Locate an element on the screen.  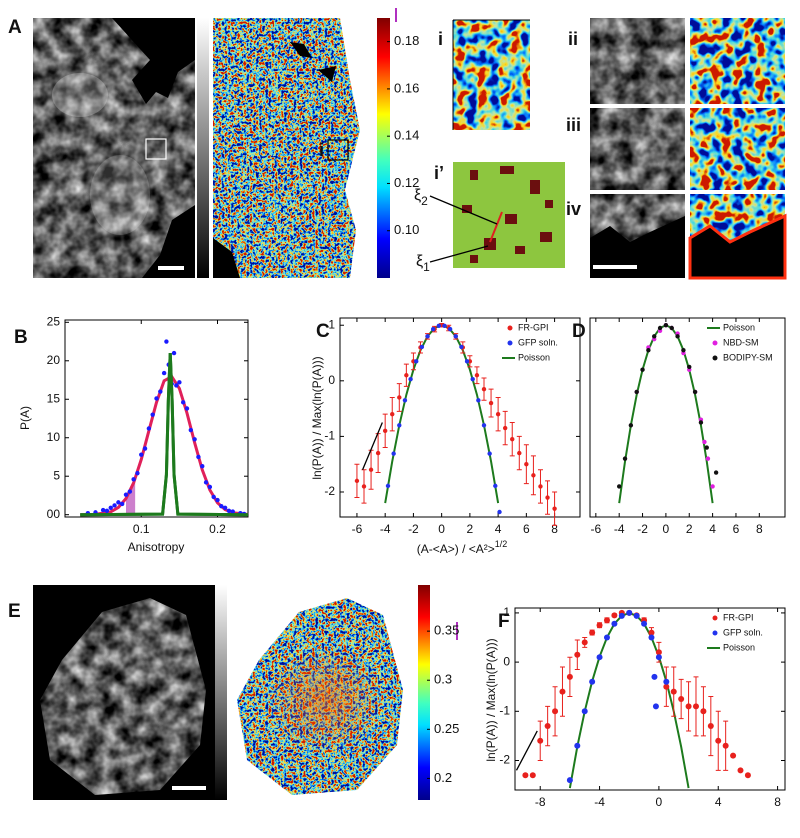
inset-image is located at coordinates (737, 149).